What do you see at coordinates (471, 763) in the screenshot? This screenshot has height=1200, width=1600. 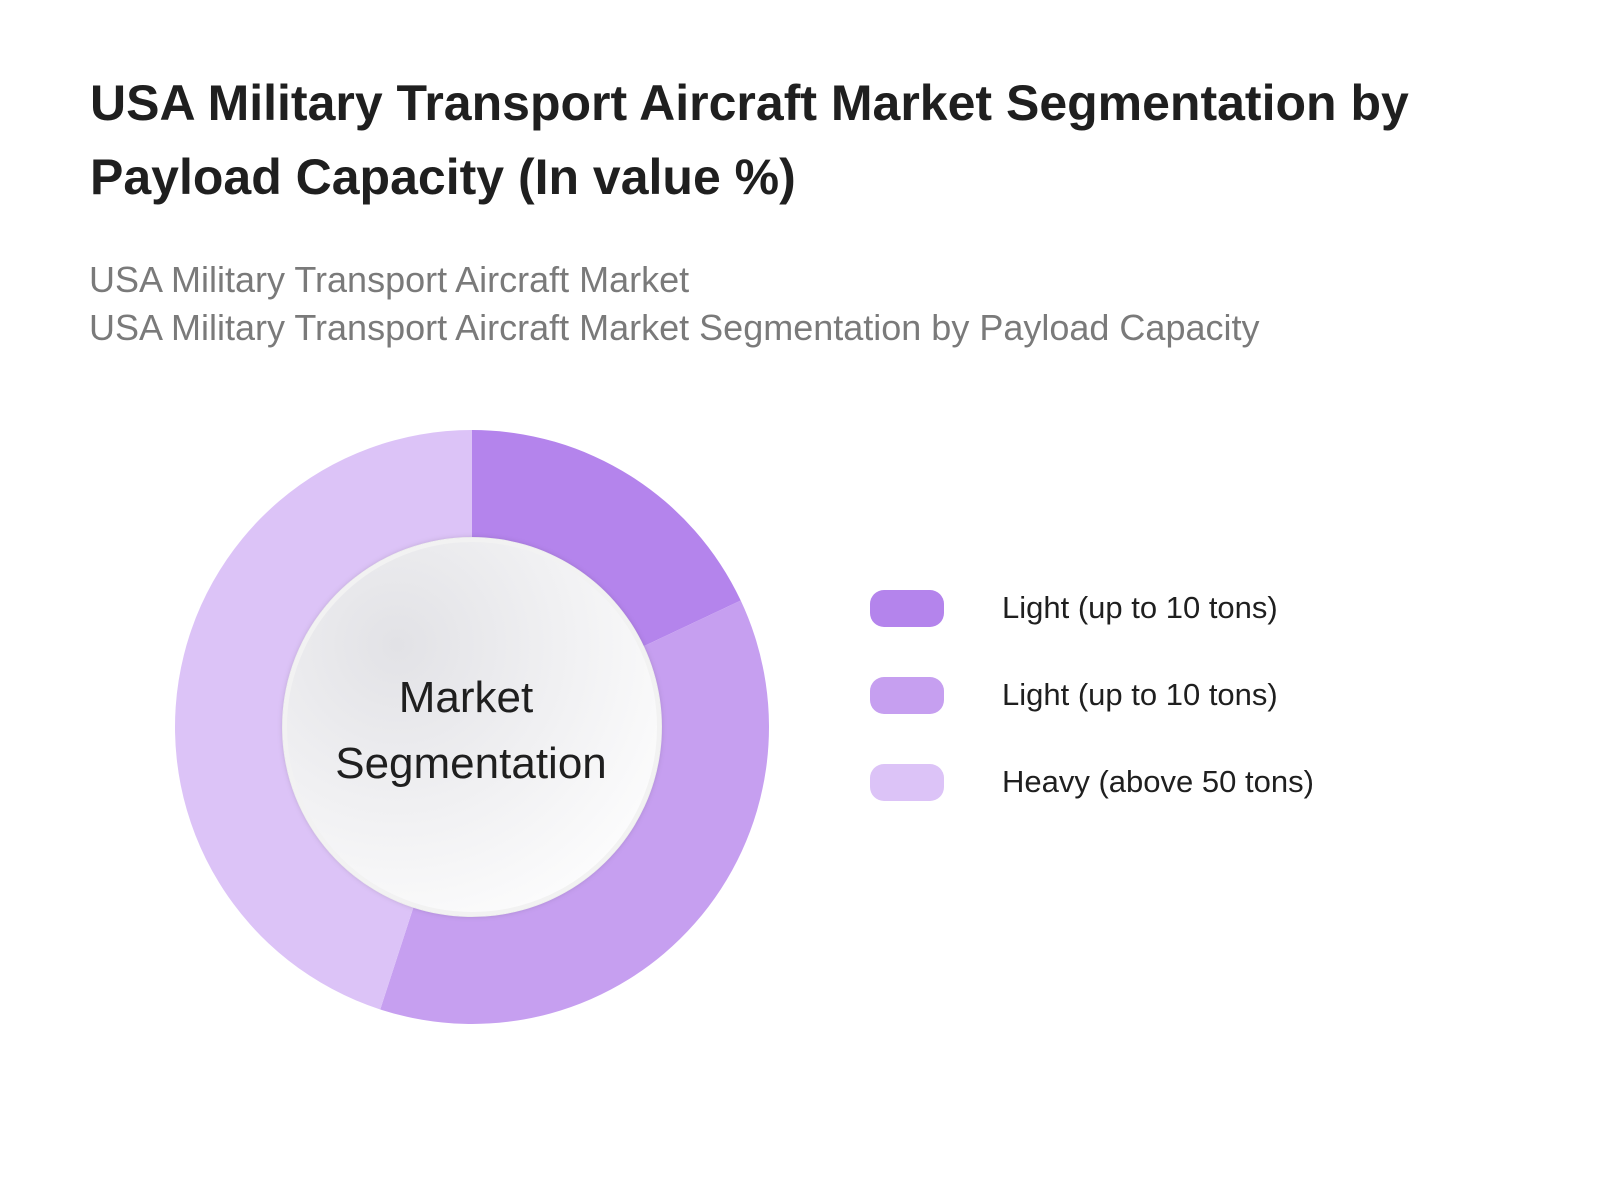 I see `center-label-line-2: Segmentation` at bounding box center [471, 763].